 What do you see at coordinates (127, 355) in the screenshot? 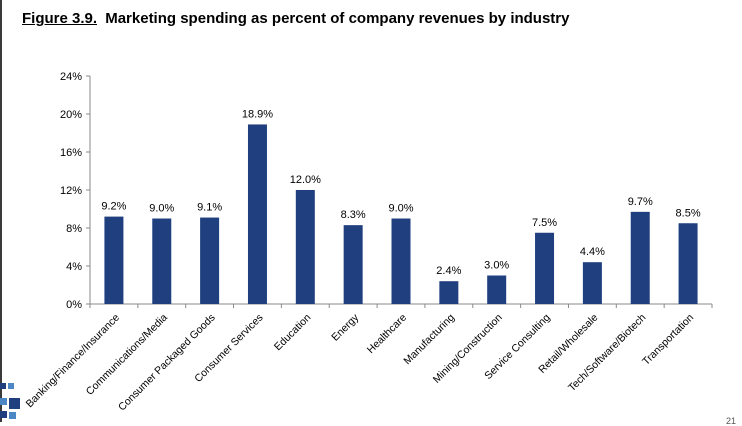
I see `x-category-label: Communications/Media` at bounding box center [127, 355].